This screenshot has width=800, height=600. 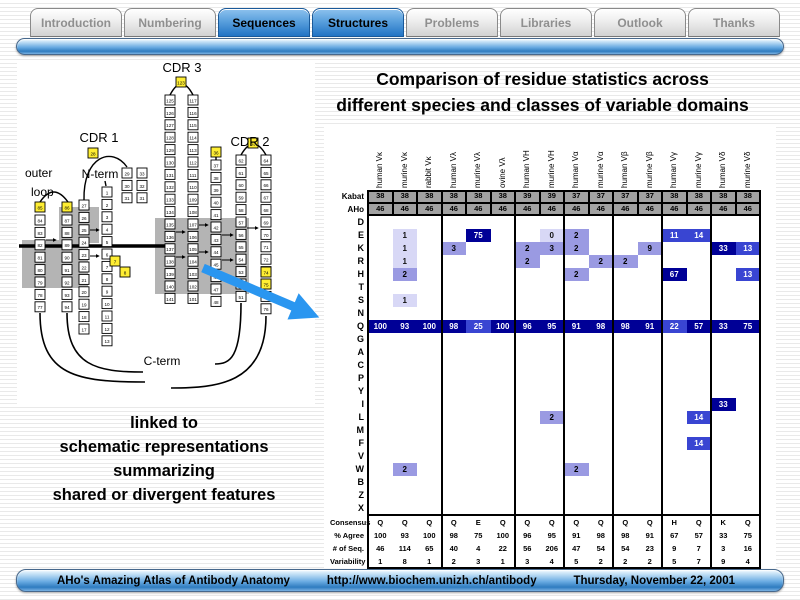 What do you see at coordinates (266, 272) in the screenshot?
I see `residue-box-number: 74` at bounding box center [266, 272].